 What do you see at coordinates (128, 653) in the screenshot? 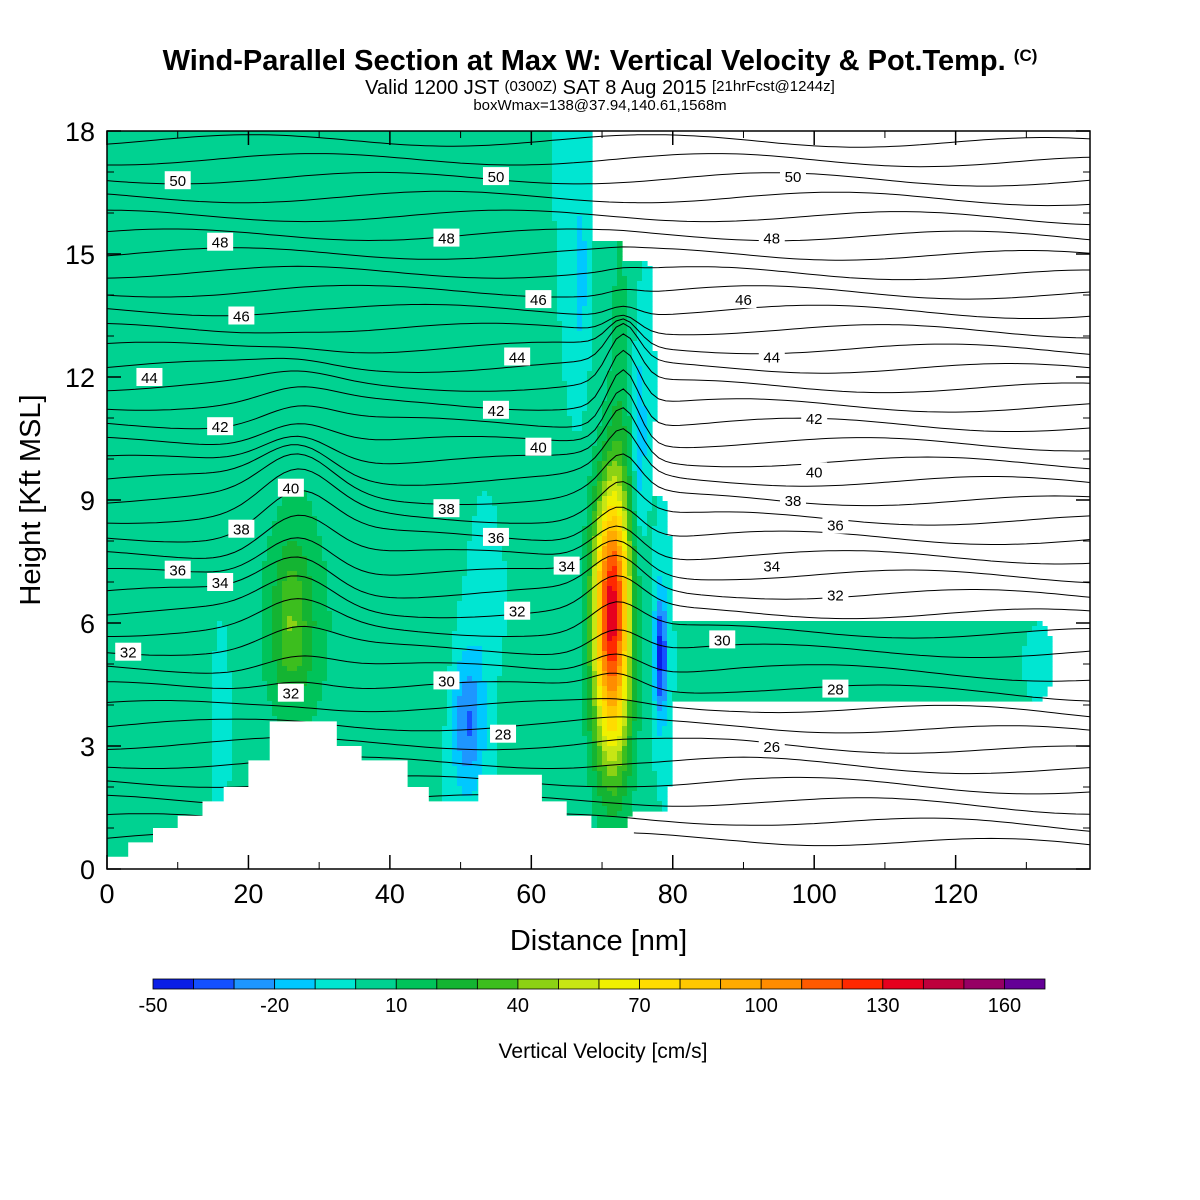
I see `isentrope-label-text: 32` at bounding box center [128, 653].